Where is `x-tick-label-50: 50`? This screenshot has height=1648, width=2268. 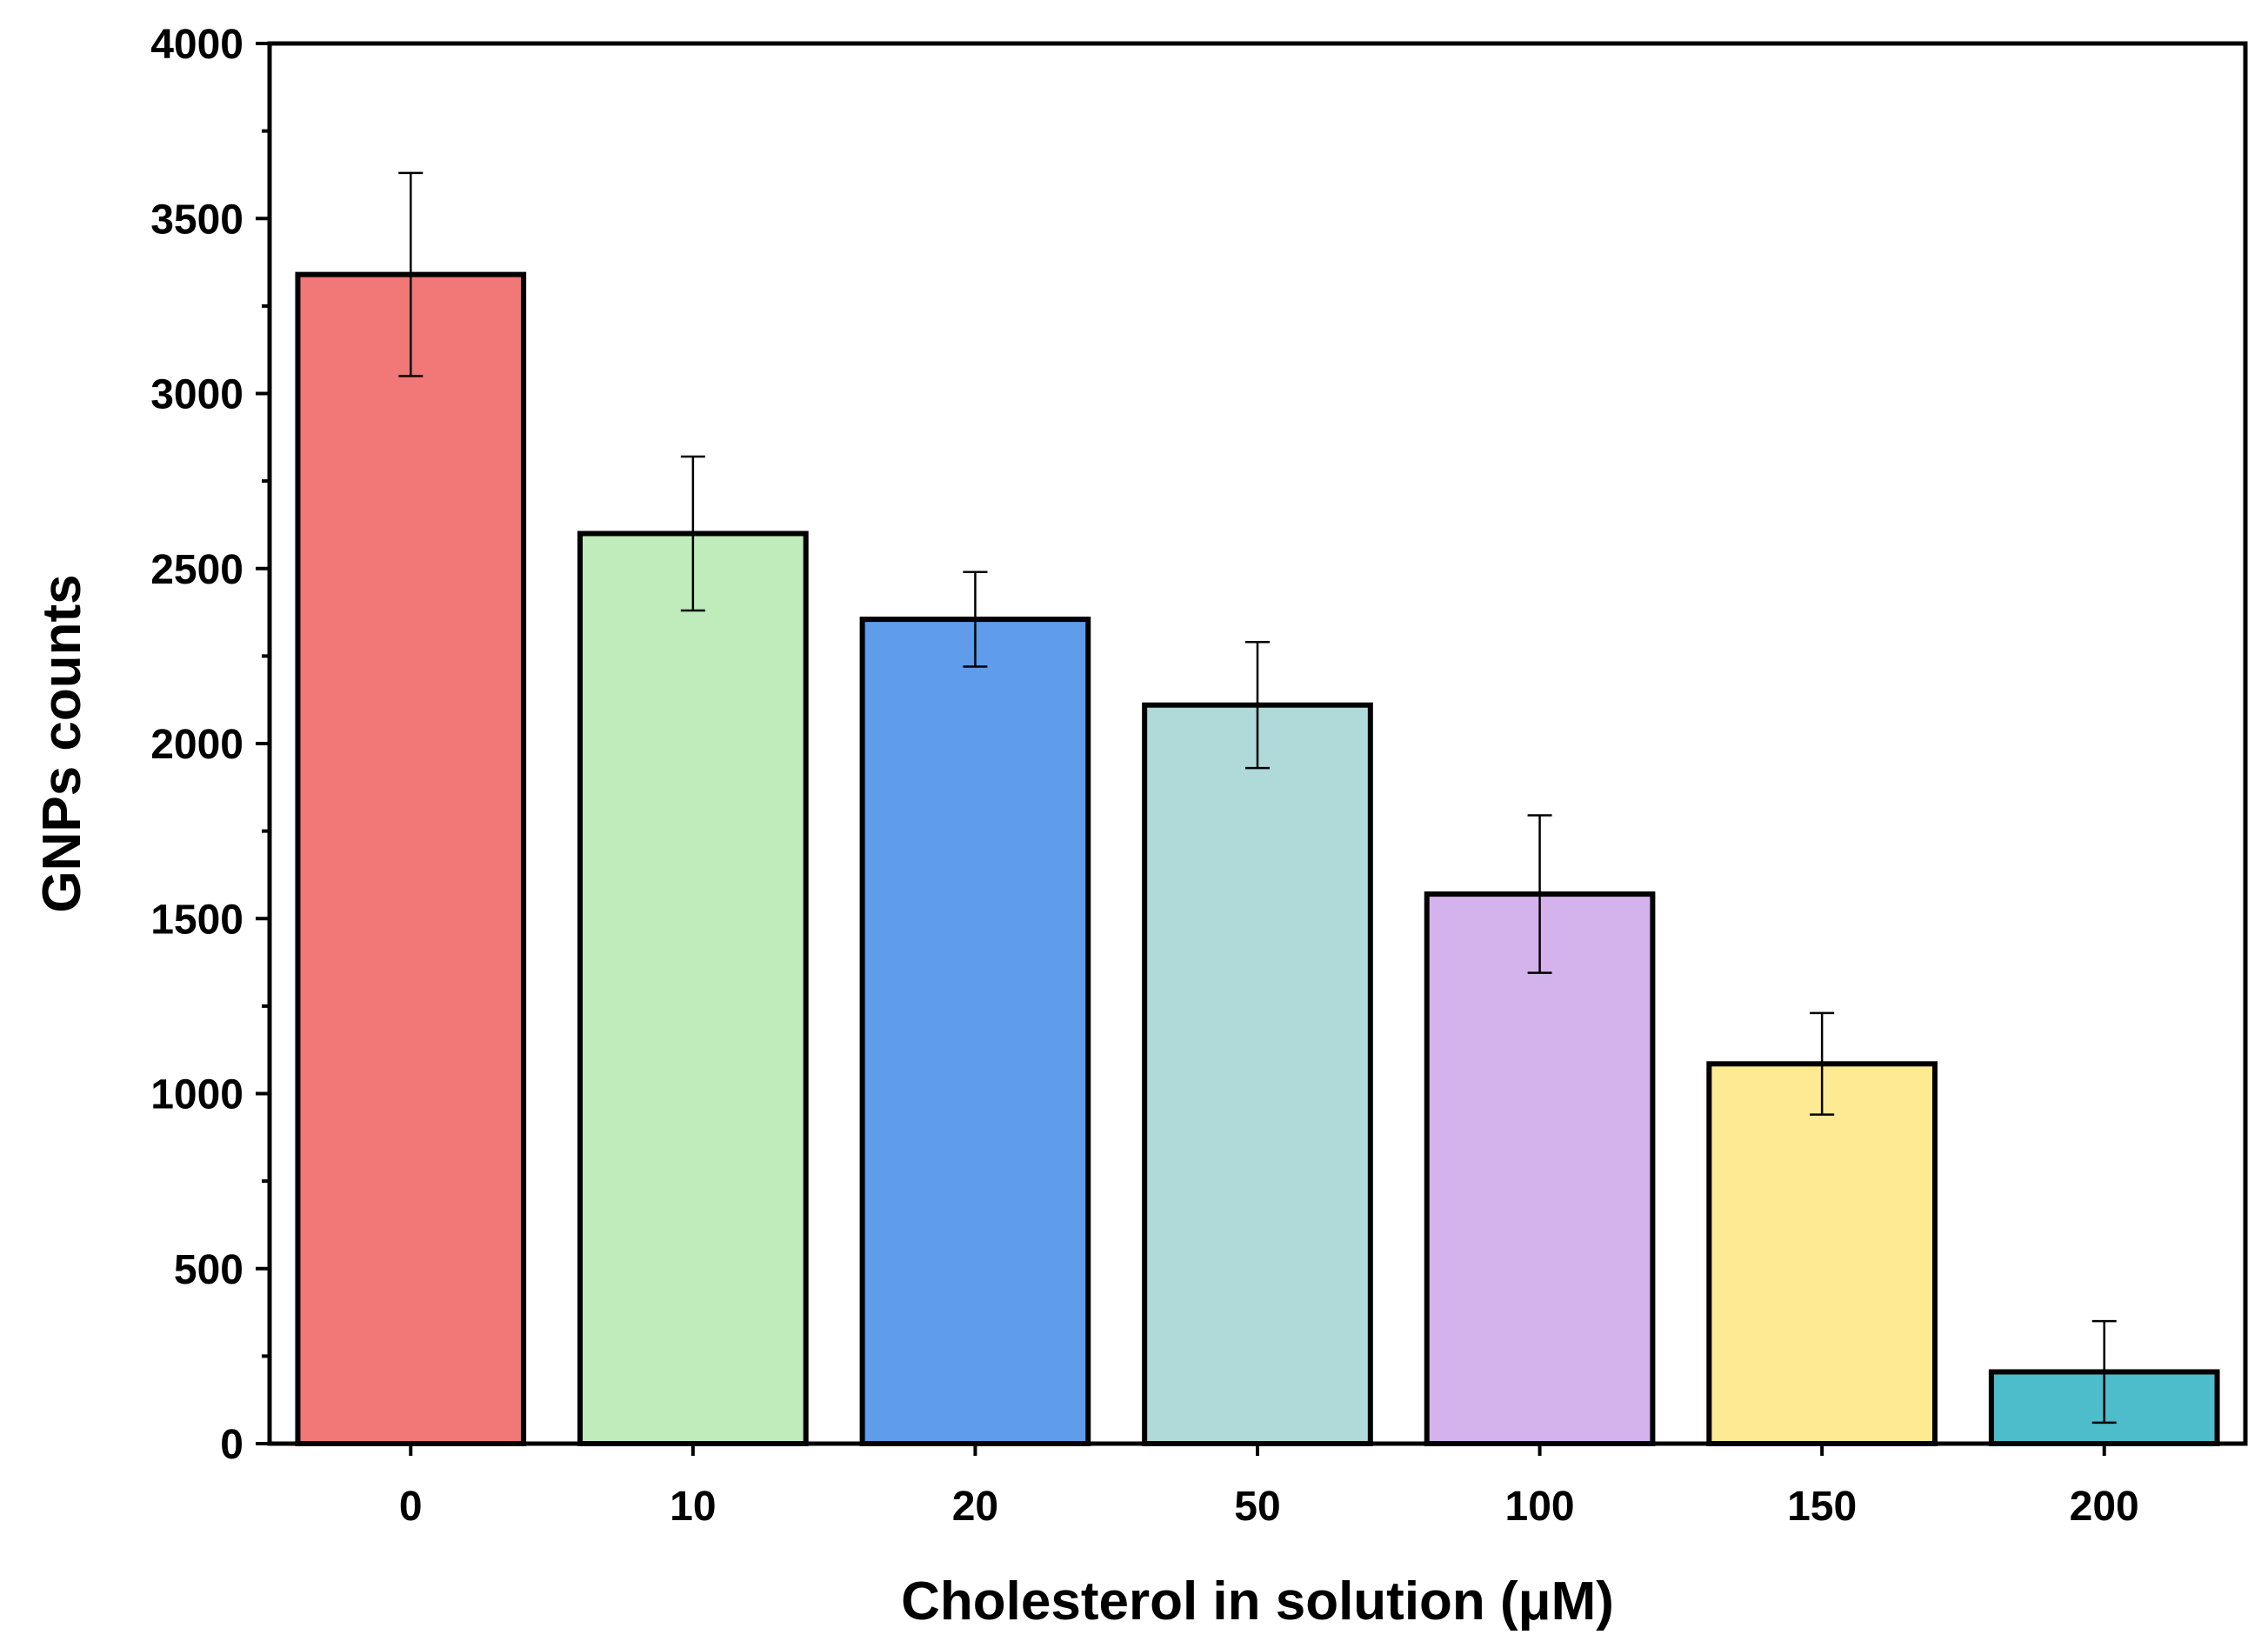 x-tick-label-50: 50 is located at coordinates (1257, 1507).